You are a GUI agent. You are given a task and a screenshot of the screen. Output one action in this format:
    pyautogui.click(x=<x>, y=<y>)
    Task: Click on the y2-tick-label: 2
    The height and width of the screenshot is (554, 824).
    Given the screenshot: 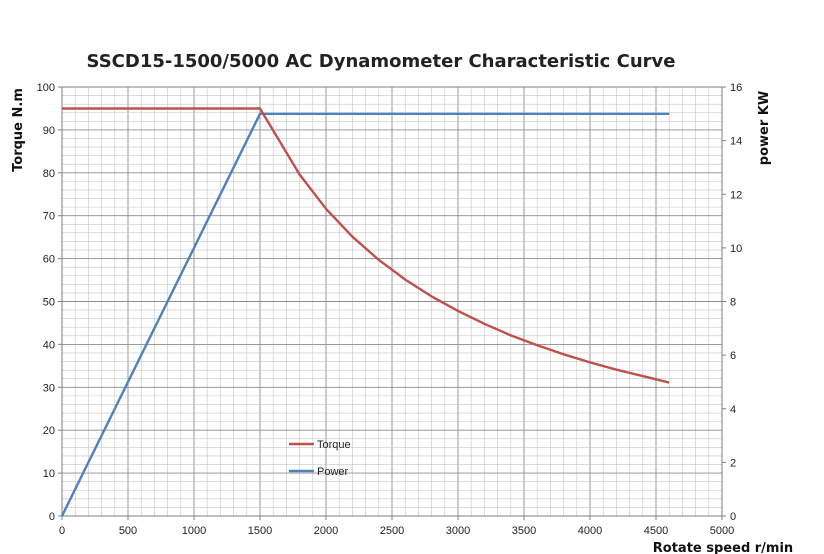 What is the action you would take?
    pyautogui.click(x=733, y=463)
    